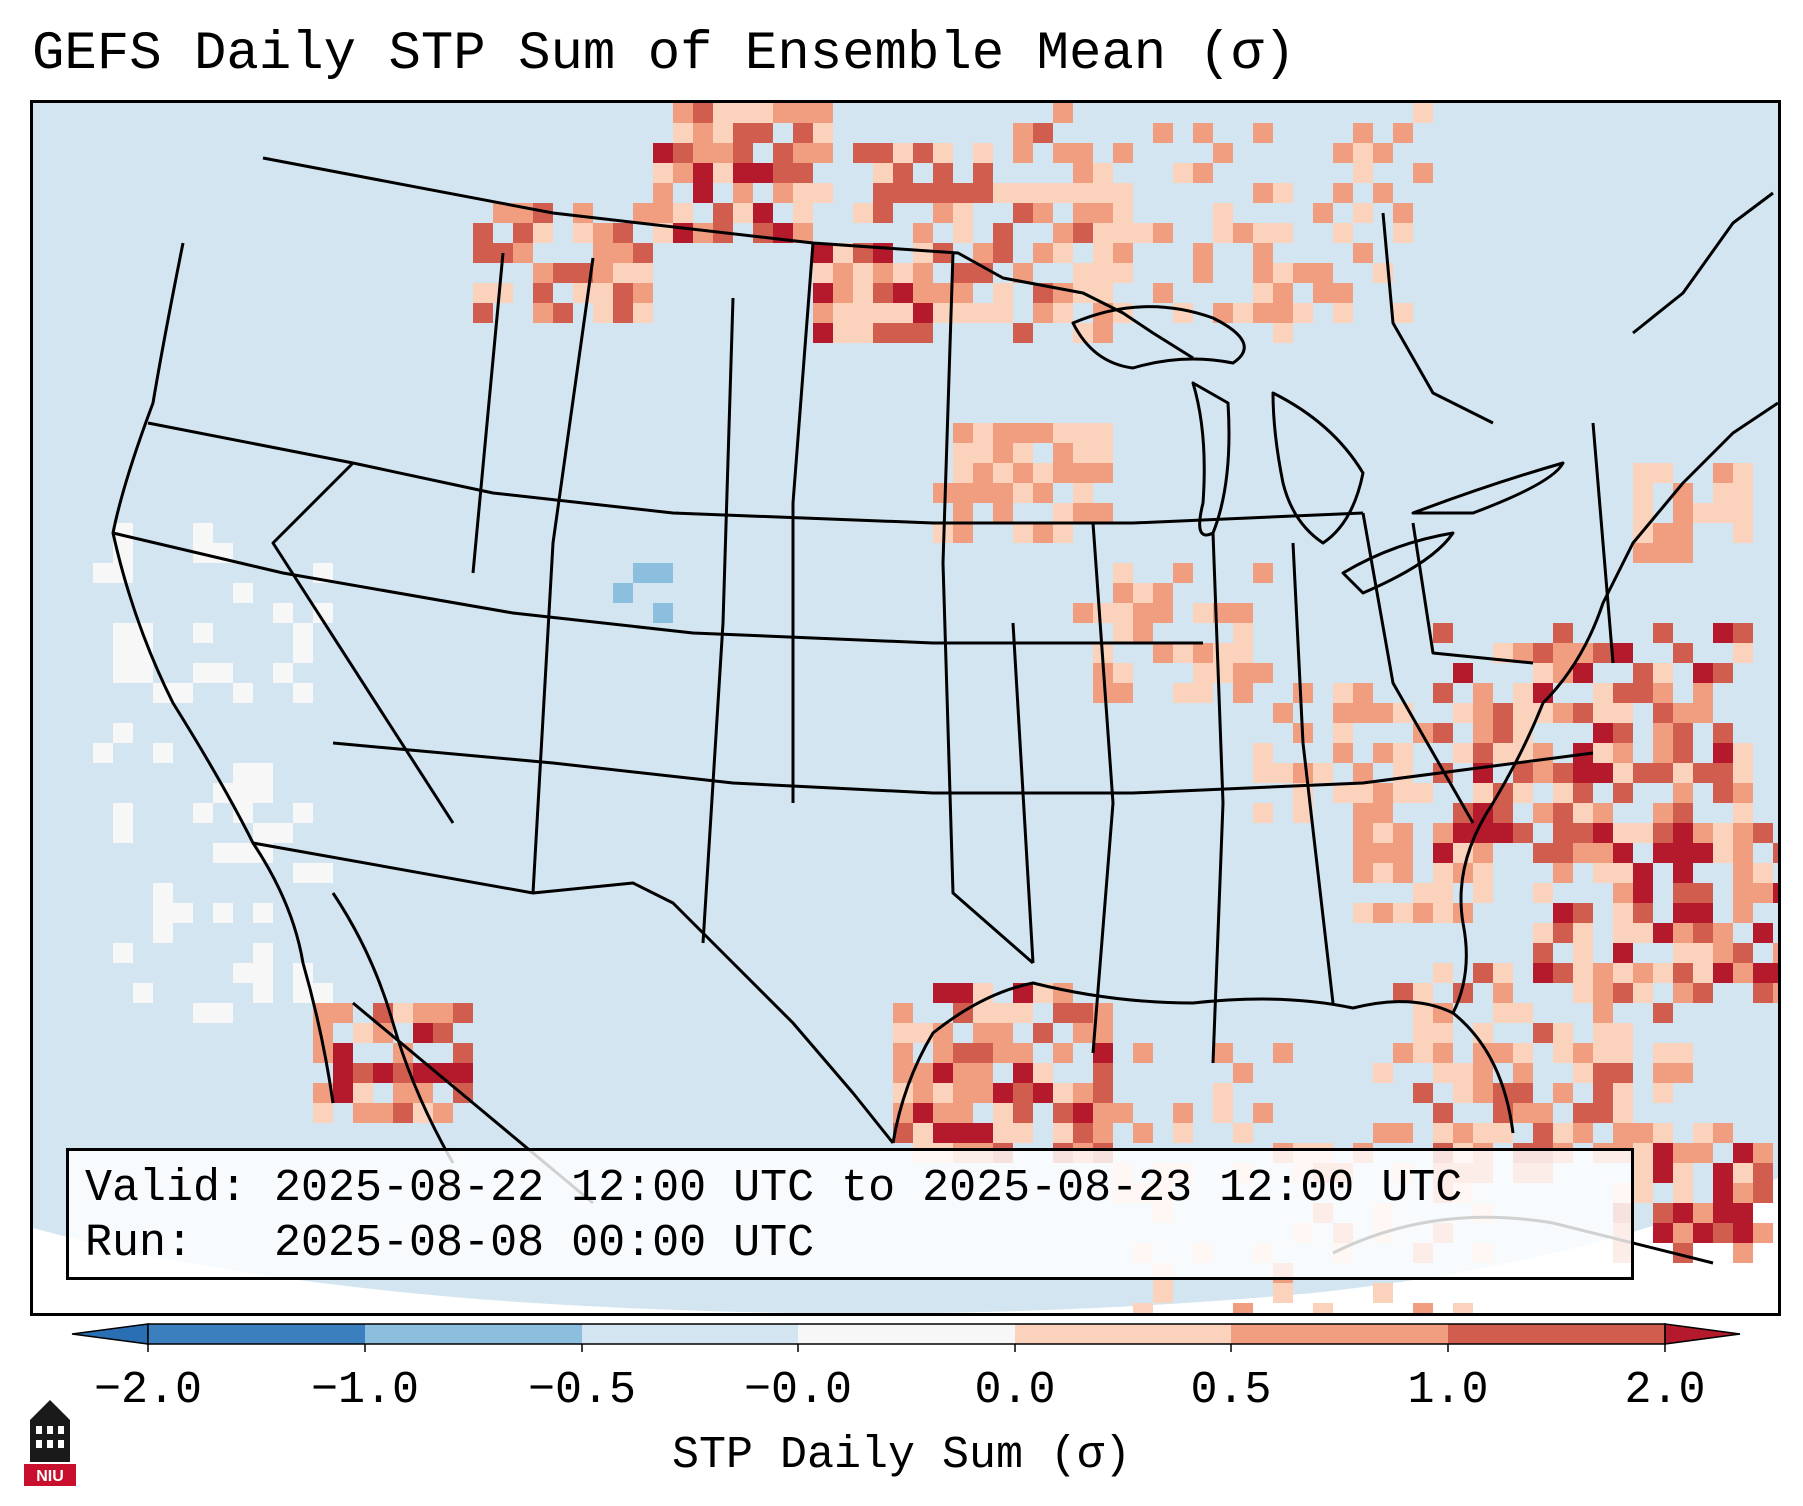  Describe the element at coordinates (901, 1455) in the screenshot. I see `colorbar-label: STP Daily Sum (σ)` at that location.